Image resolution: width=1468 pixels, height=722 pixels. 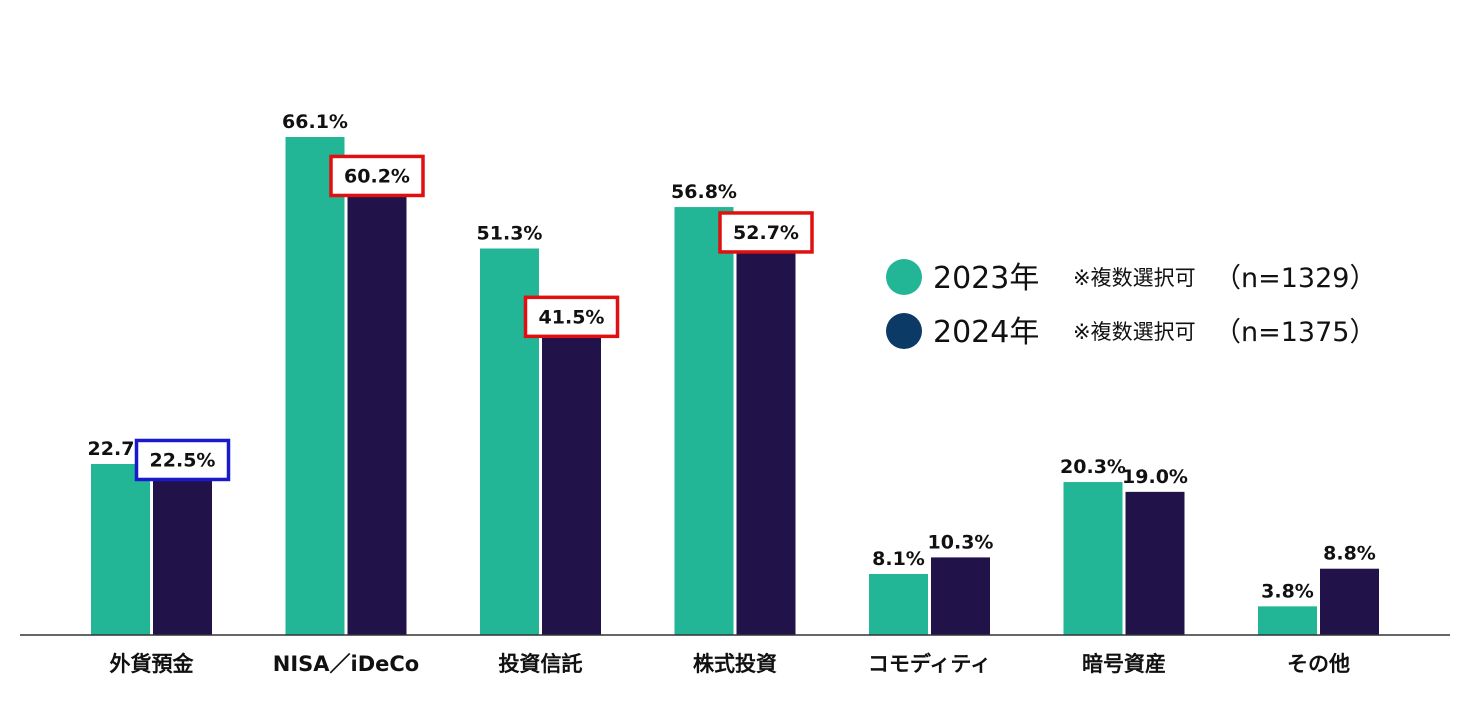 What do you see at coordinates (1131, 304) in the screenshot?
I see `legend: 2023年 ※複数選択可 （n=1329） 2024年 ※複数選択可 （n=1375）` at bounding box center [1131, 304].